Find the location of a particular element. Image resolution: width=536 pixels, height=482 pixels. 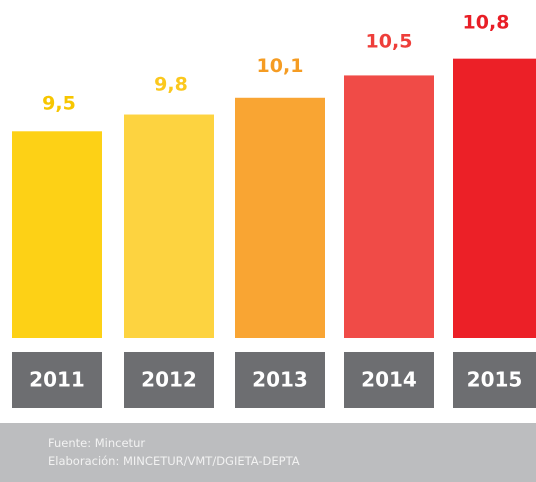

x-tick-label: 2014 is located at coordinates (389, 380).